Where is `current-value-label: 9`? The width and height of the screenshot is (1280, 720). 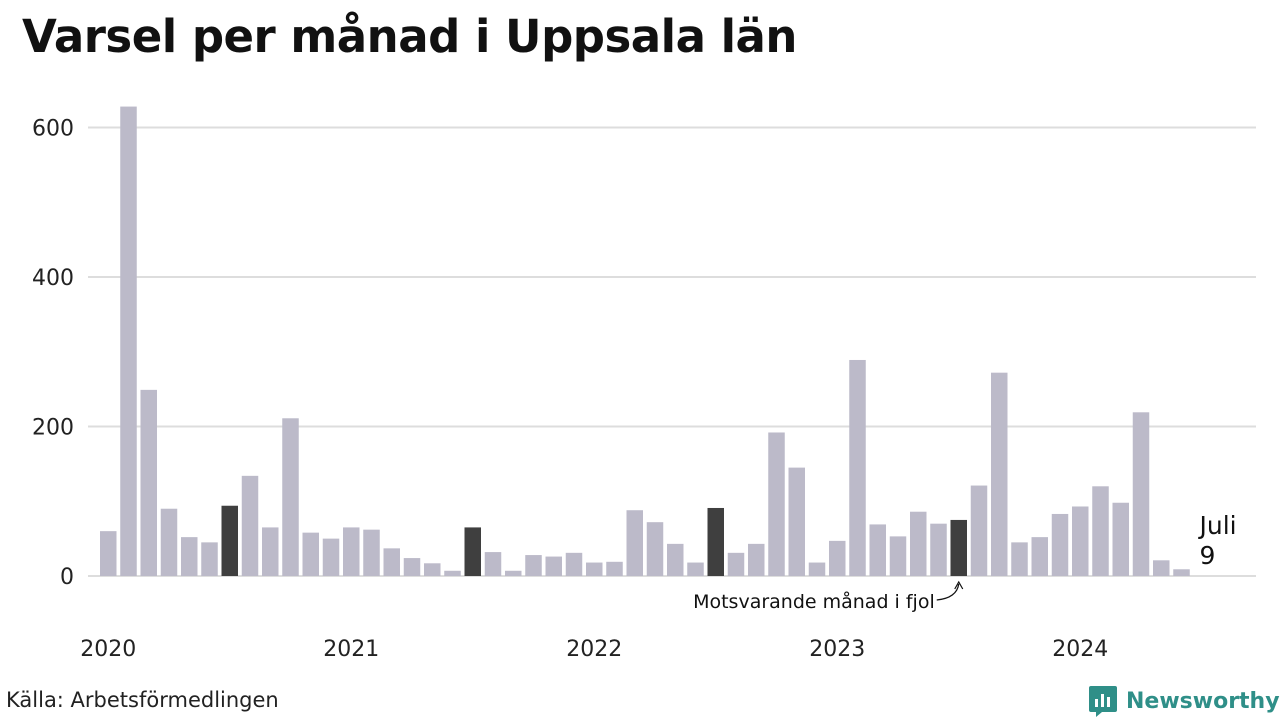 current-value-label: 9 is located at coordinates (1208, 555).